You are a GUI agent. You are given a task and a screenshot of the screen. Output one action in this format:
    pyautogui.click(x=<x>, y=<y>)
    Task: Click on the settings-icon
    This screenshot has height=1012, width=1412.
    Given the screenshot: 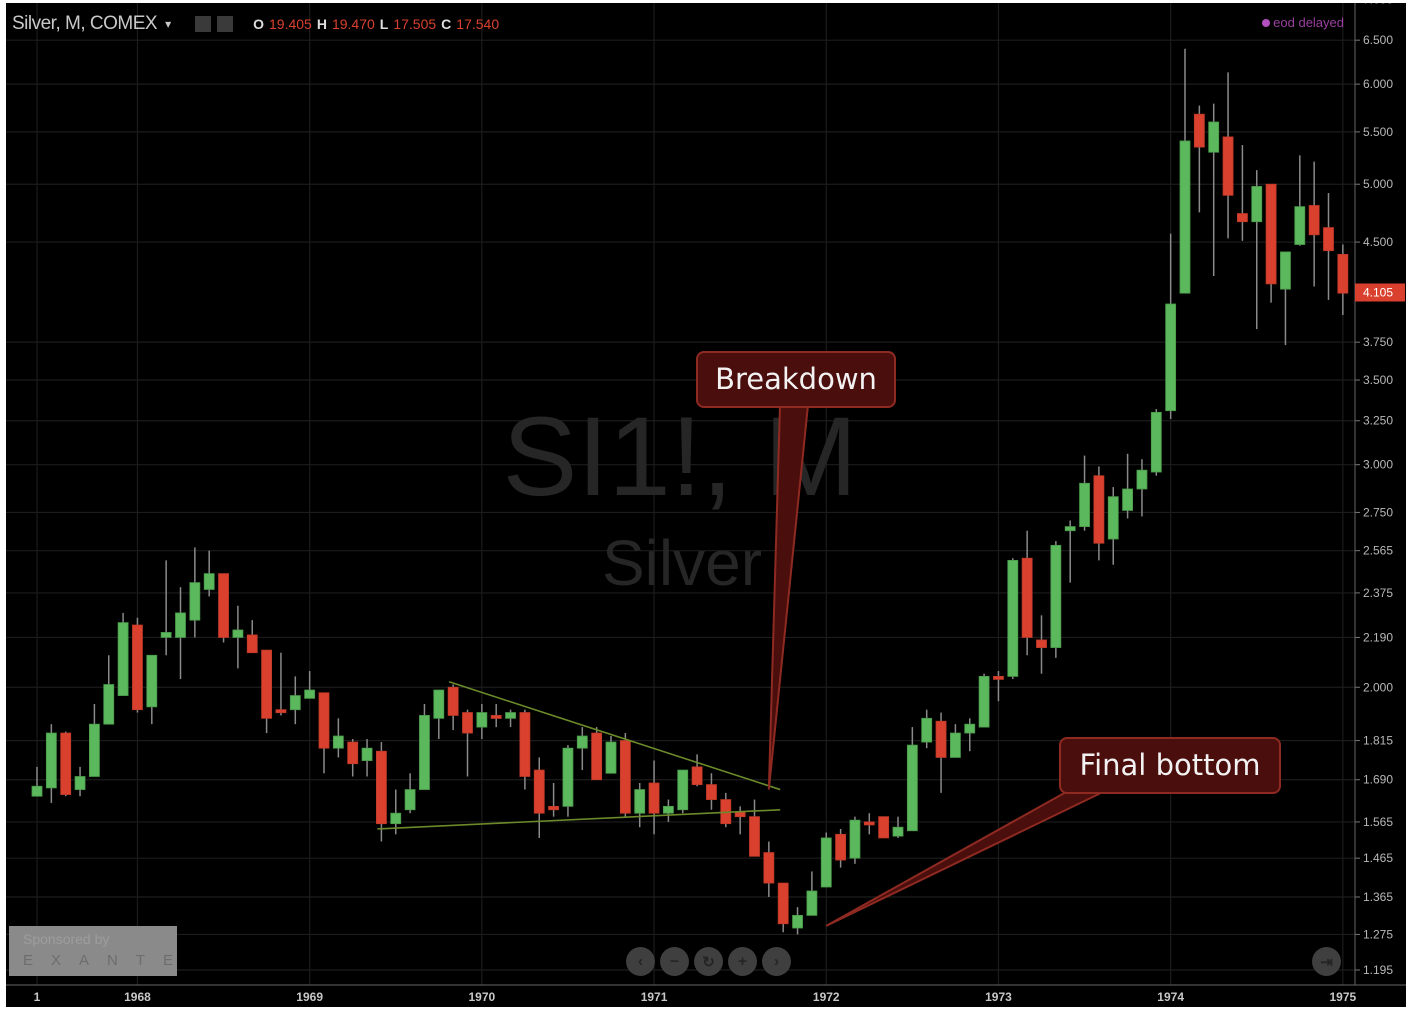 What is the action you would take?
    pyautogui.click(x=203, y=24)
    